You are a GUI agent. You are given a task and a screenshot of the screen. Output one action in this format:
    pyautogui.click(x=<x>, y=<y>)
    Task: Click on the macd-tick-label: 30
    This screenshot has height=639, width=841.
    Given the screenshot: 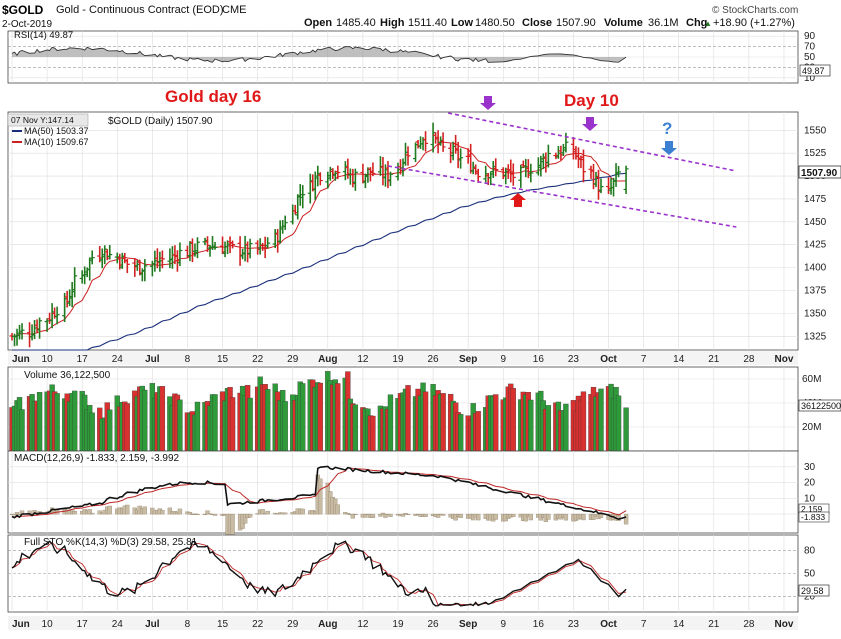 What is the action you would take?
    pyautogui.click(x=810, y=467)
    